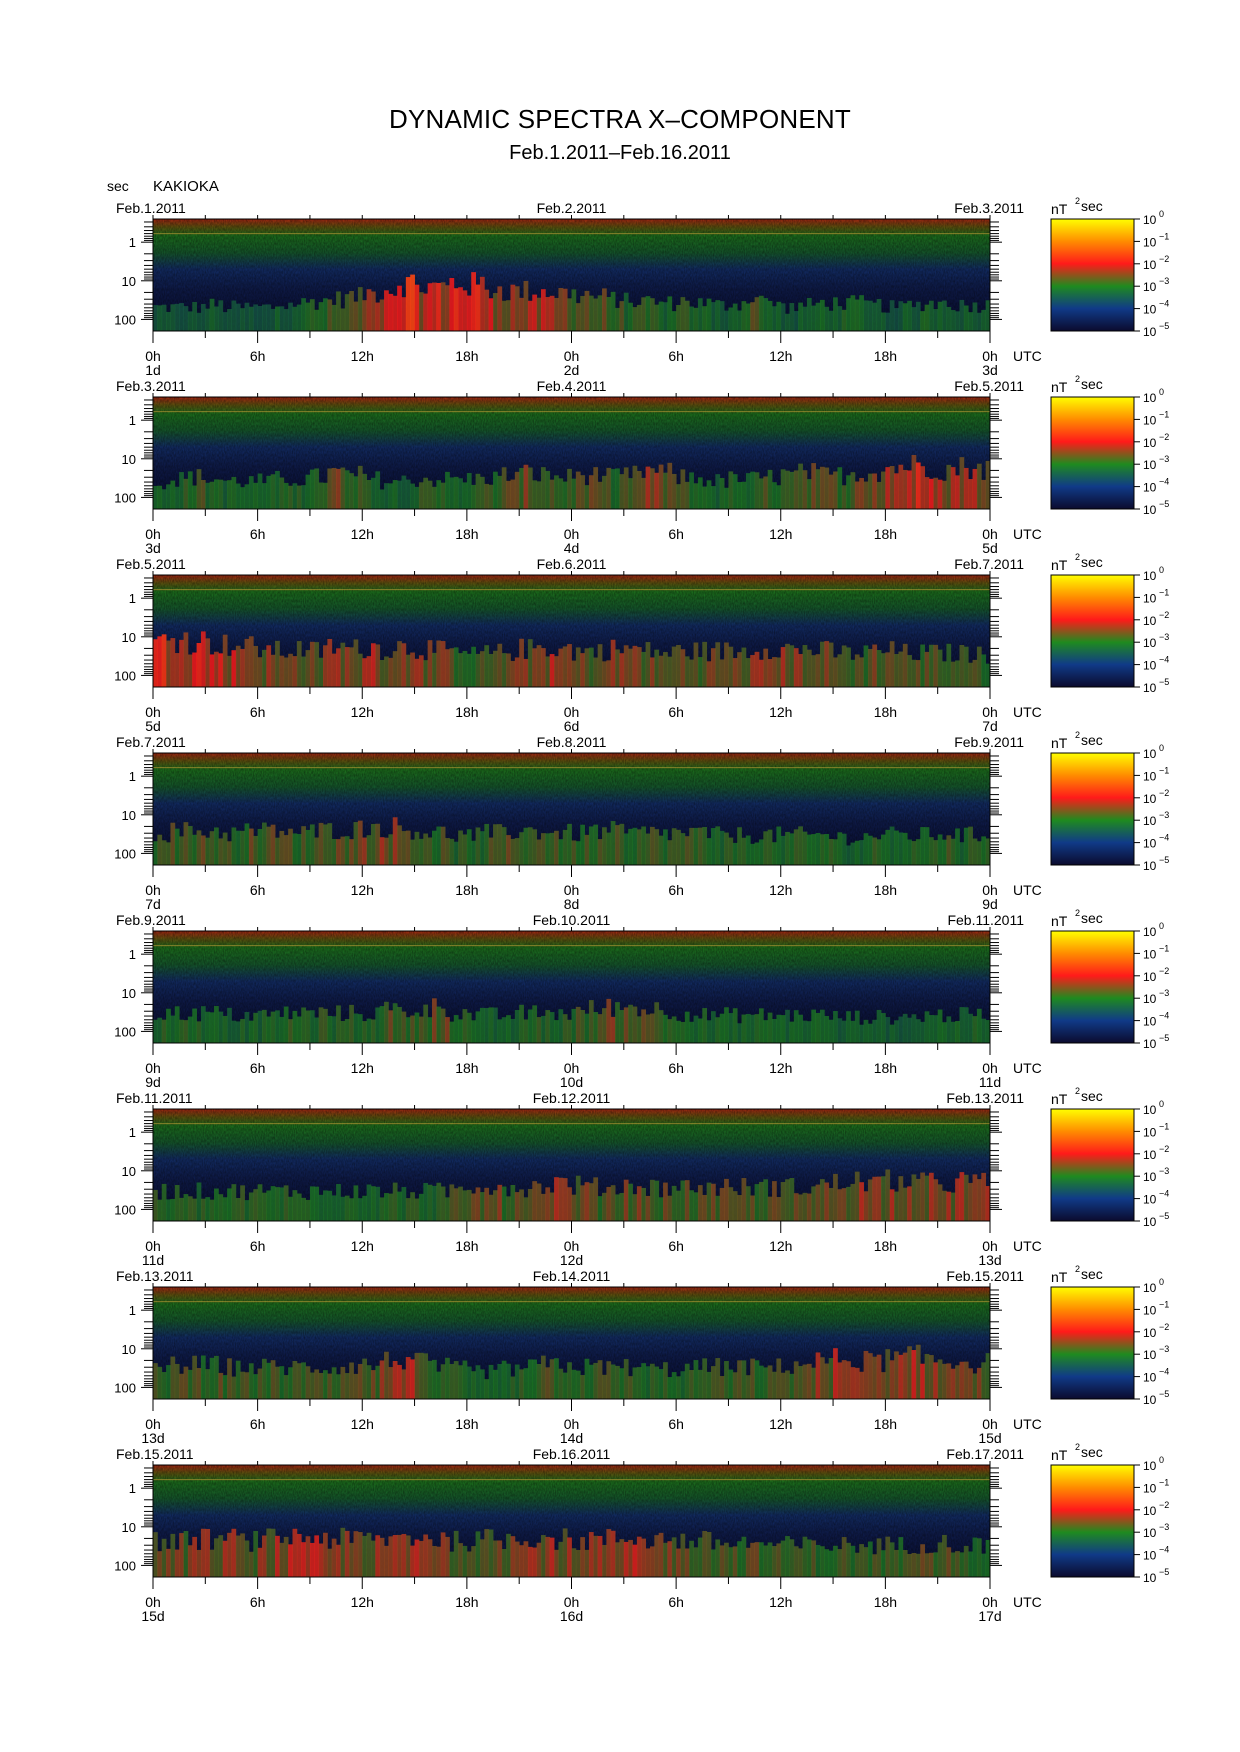 This screenshot has width=1240, height=1752. I want to click on colorbar-gradient, so click(1092, 987).